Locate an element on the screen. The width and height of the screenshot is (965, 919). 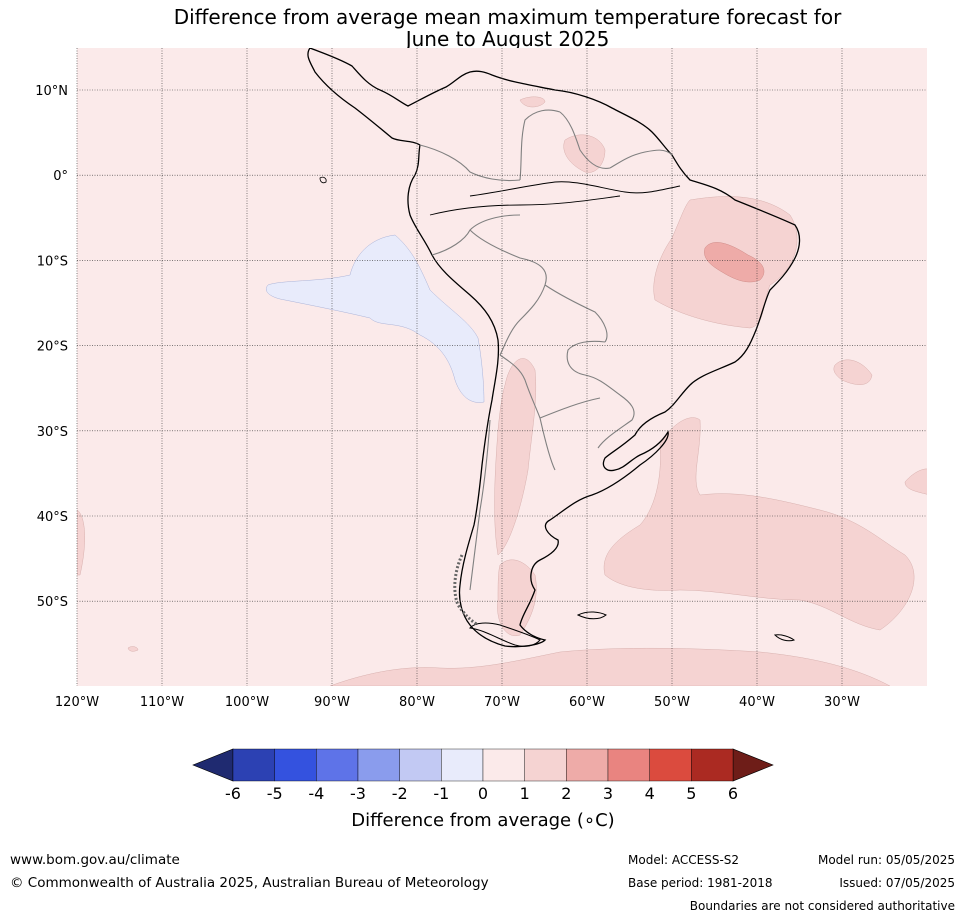
warm-anomaly-small-west is located at coordinates (133, 649).